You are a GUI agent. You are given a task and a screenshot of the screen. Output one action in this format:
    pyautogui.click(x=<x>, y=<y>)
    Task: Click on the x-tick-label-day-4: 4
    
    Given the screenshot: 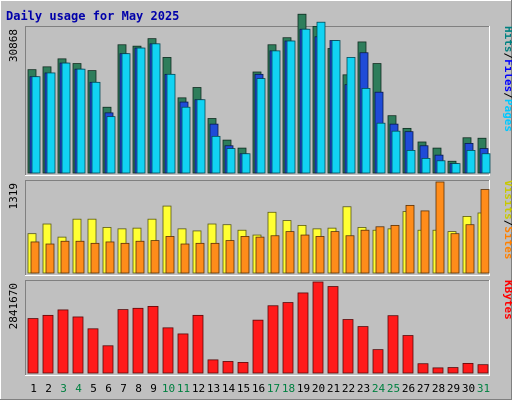 What is the action you would take?
    pyautogui.click(x=78, y=388)
    